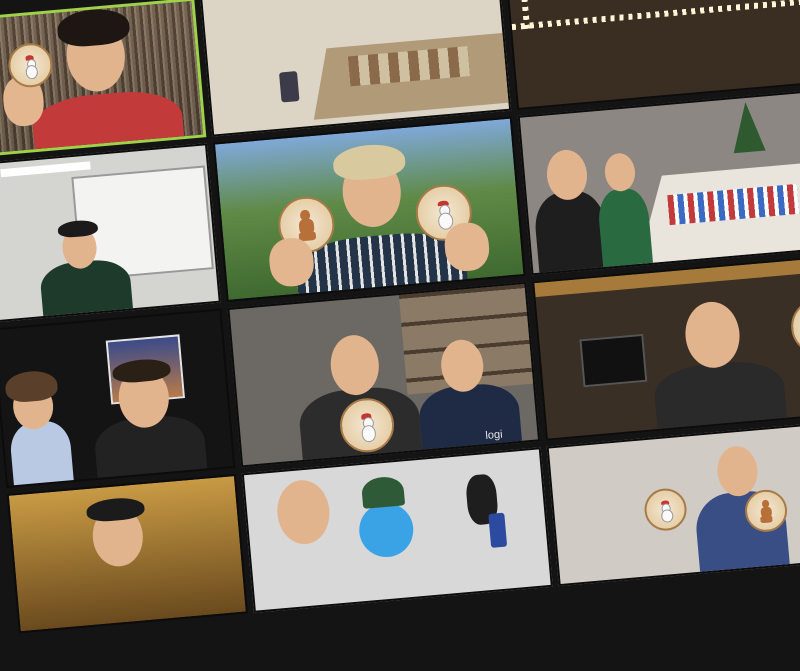 The image size is (800, 671). I want to click on soda-can, so click(498, 530).